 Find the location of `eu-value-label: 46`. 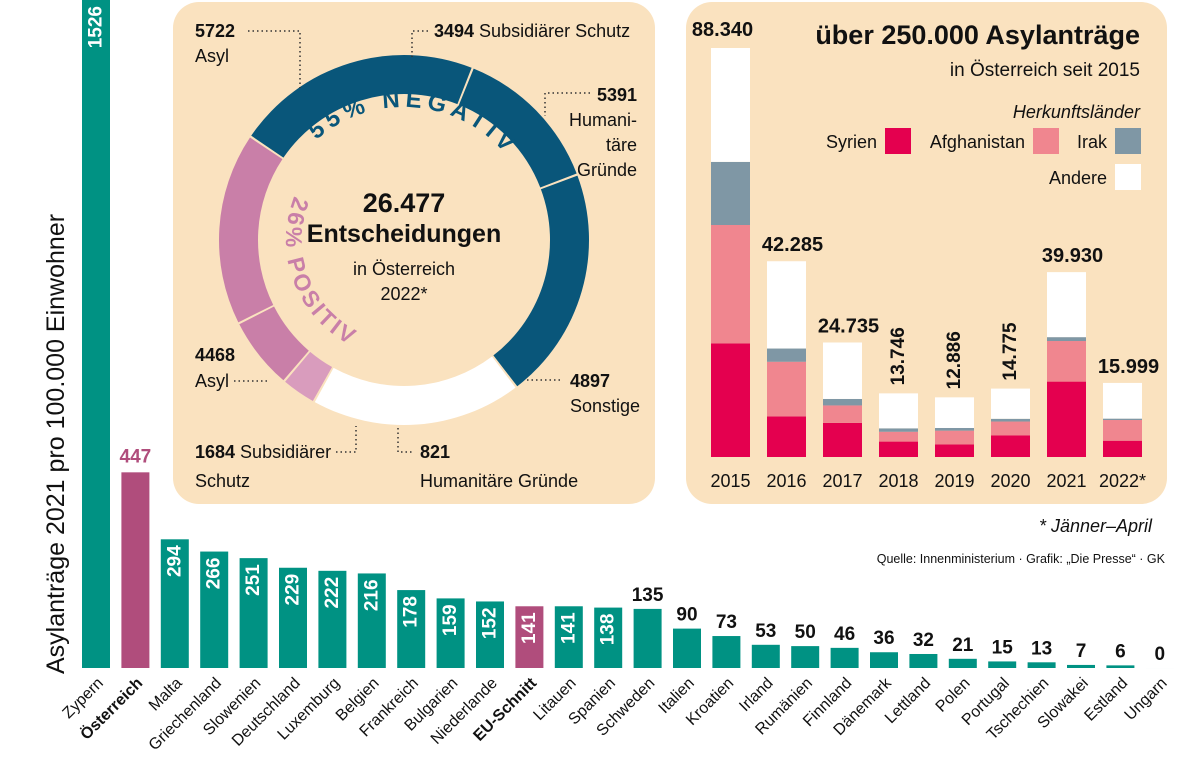

eu-value-label: 46 is located at coordinates (844, 634).